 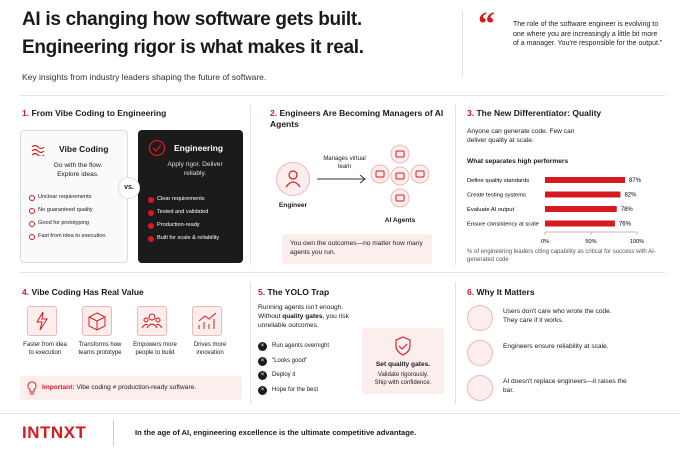 What do you see at coordinates (503, 225) in the screenshot?
I see `bar-label: Ensure consistency at scale` at bounding box center [503, 225].